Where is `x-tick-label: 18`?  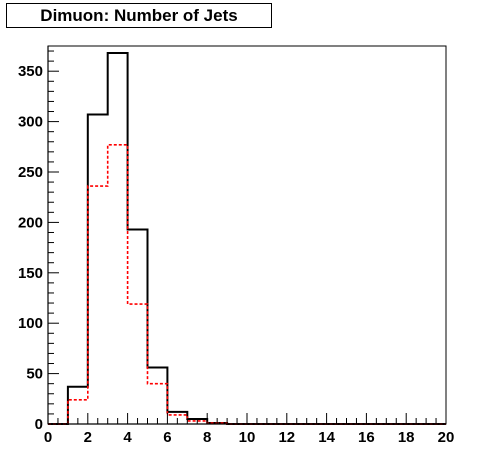
x-tick-label: 18 is located at coordinates (406, 437).